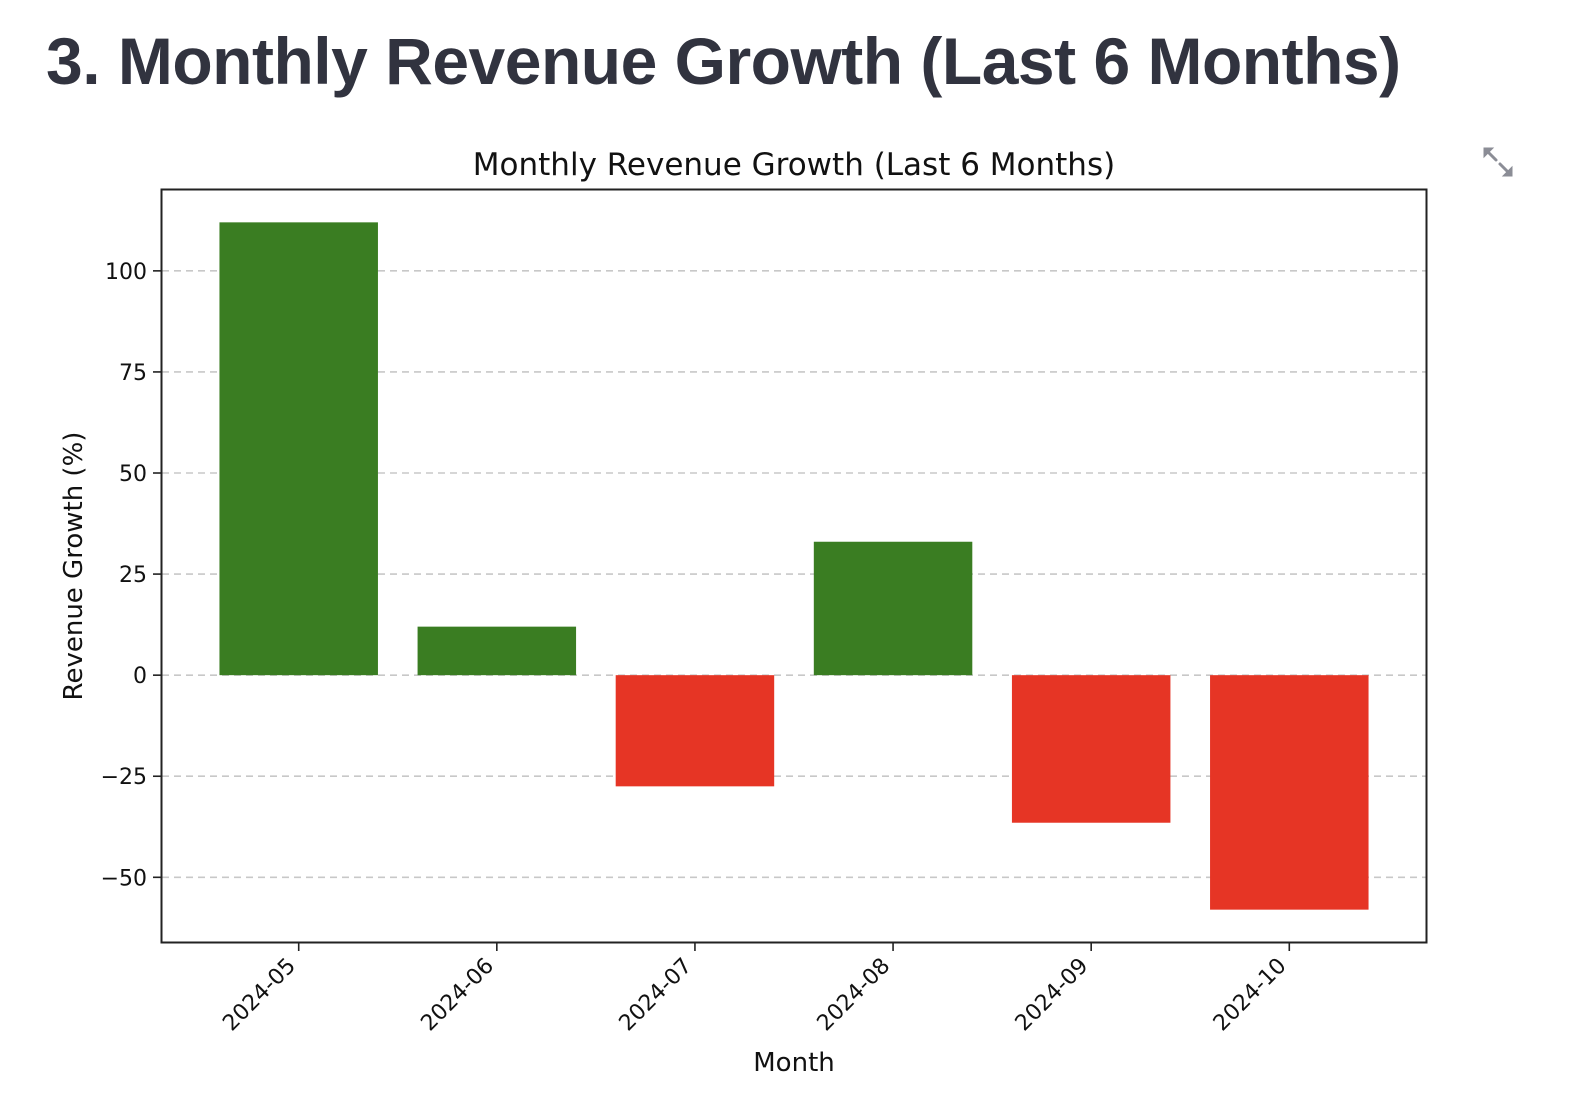  I want to click on y-tick-label: 75, so click(133, 373).